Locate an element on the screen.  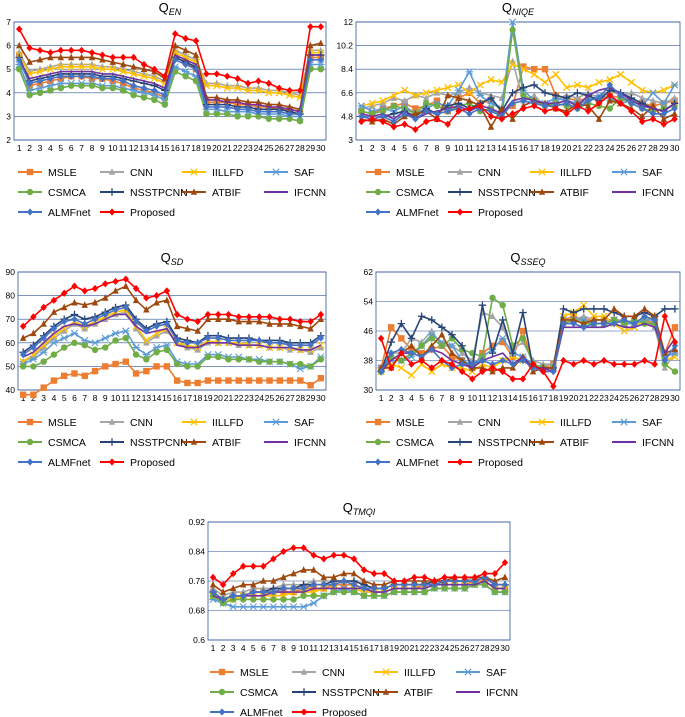
x-tick-label: 22 is located at coordinates (239, 398).